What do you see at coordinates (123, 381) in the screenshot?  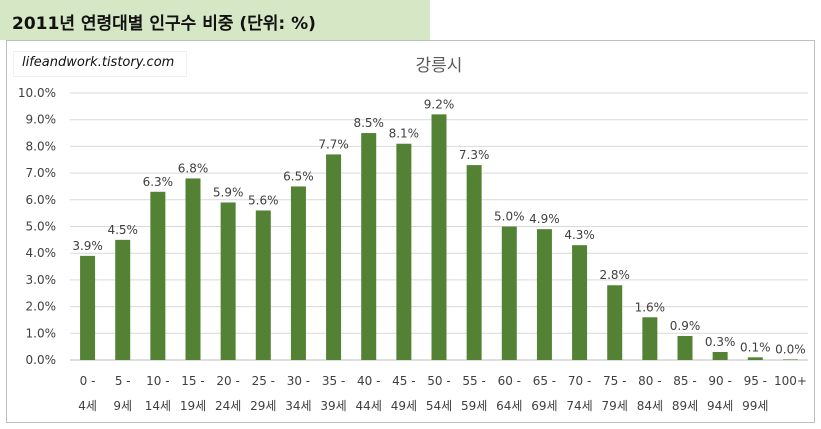 I see `x-tick-label: 5 -` at bounding box center [123, 381].